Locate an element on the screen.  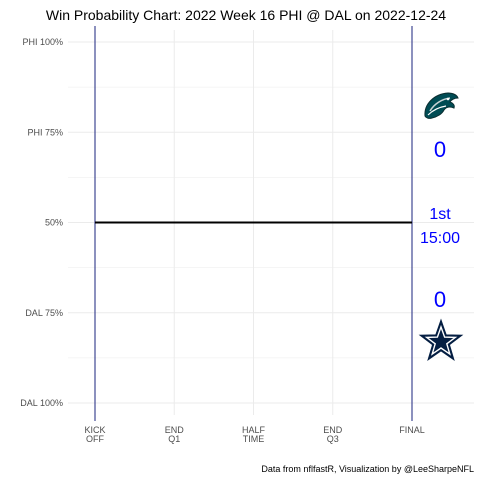
phi-score: 0 is located at coordinates (440, 149).